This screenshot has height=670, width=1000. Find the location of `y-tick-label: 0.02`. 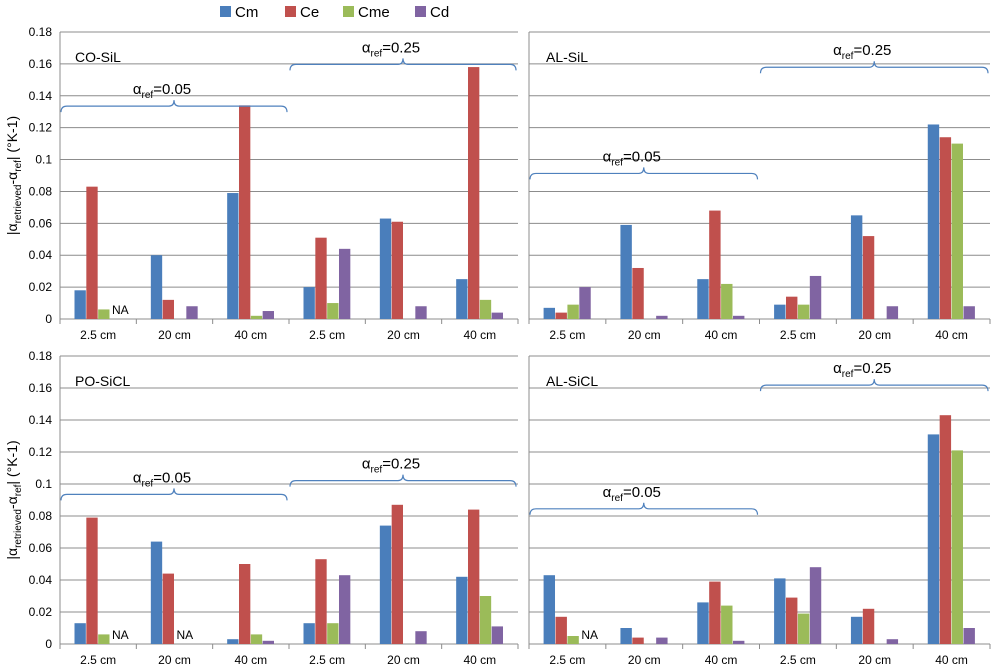

y-tick-label: 0.02 is located at coordinates (41, 612).